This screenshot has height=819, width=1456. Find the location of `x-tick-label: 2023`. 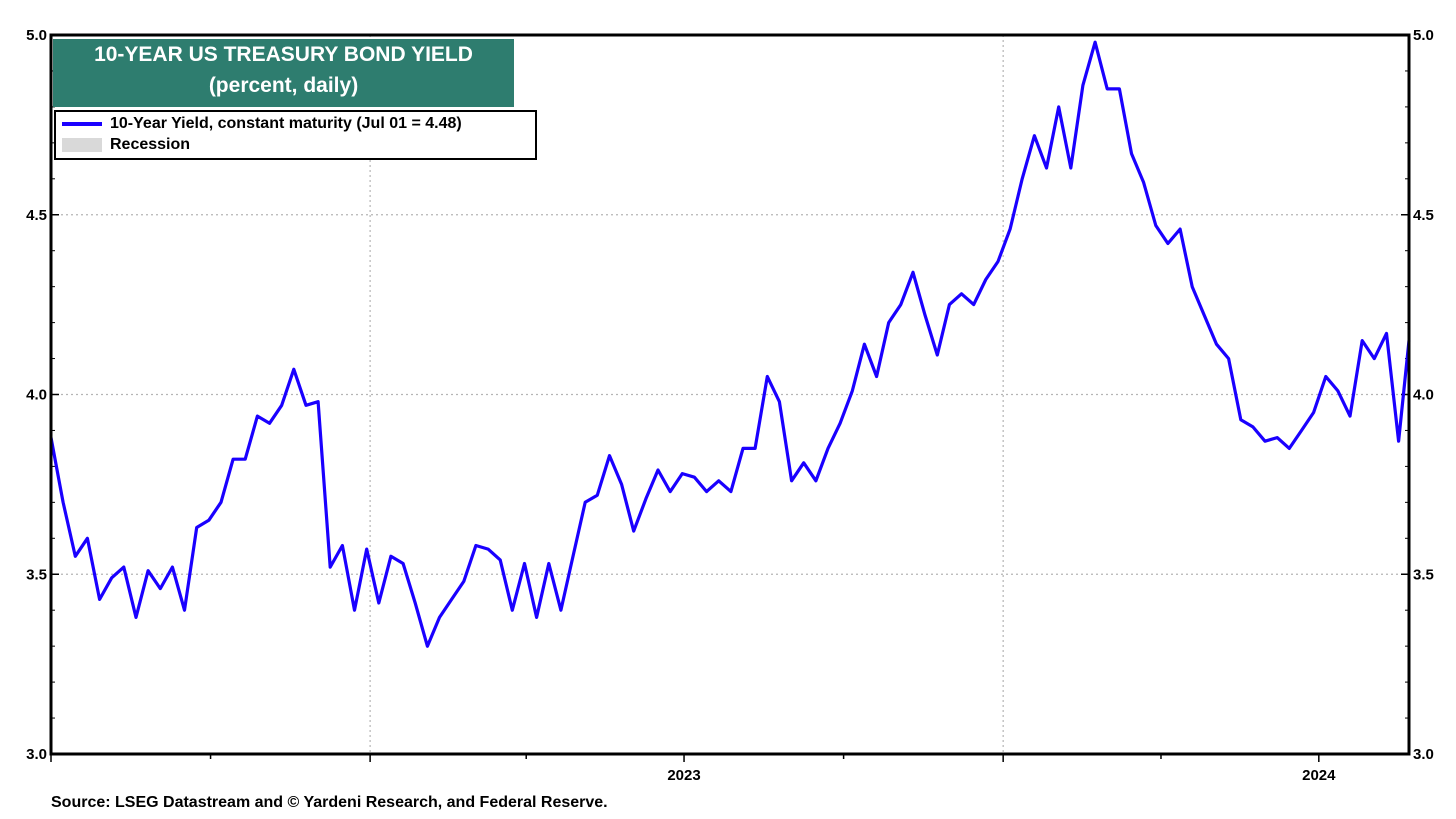

x-tick-label: 2023 is located at coordinates (683, 775).